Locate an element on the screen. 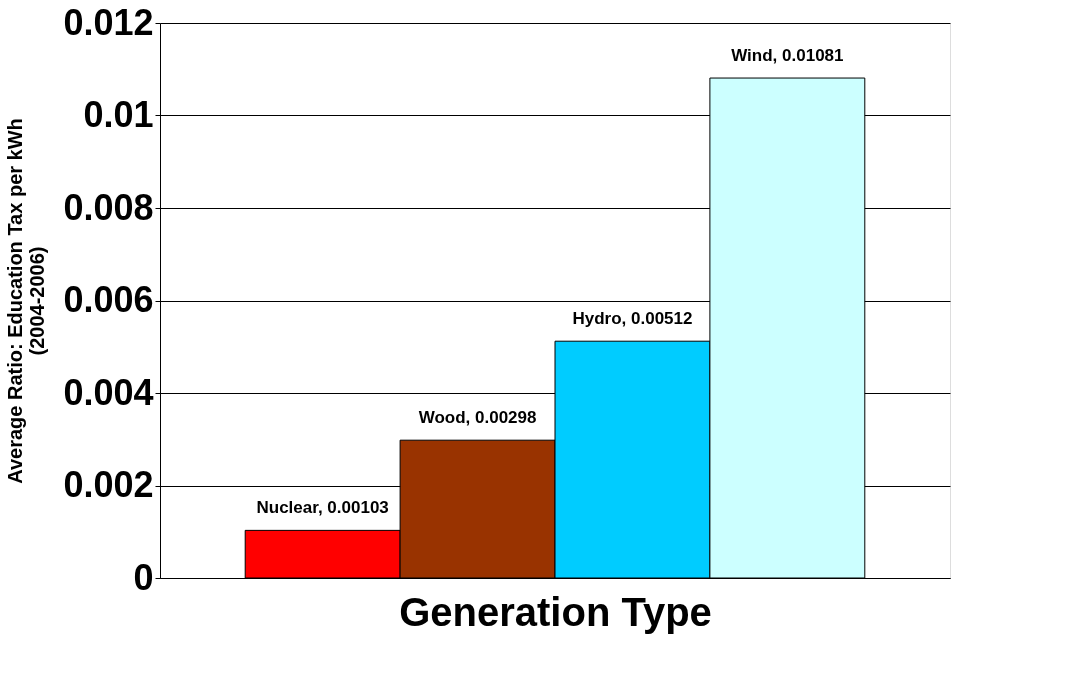  data-label: Nuclear, 0.00103 is located at coordinates (322, 508).